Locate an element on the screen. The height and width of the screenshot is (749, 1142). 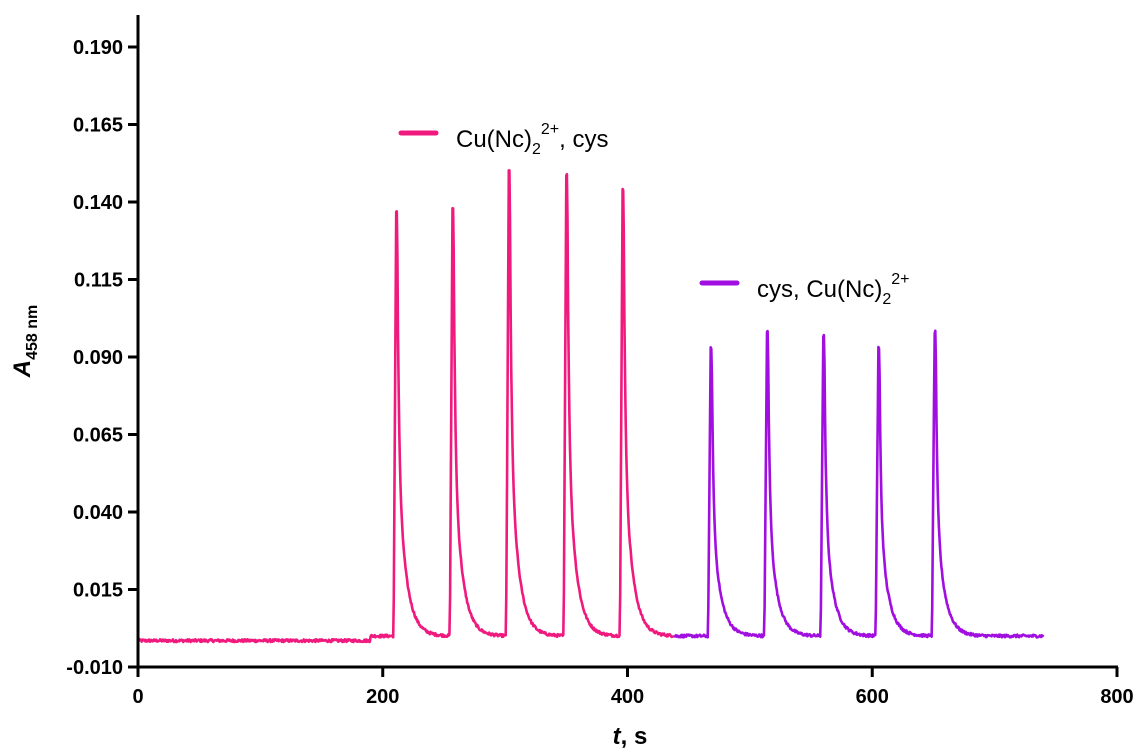
y-tick-label: 0.165 is located at coordinates (98, 126).